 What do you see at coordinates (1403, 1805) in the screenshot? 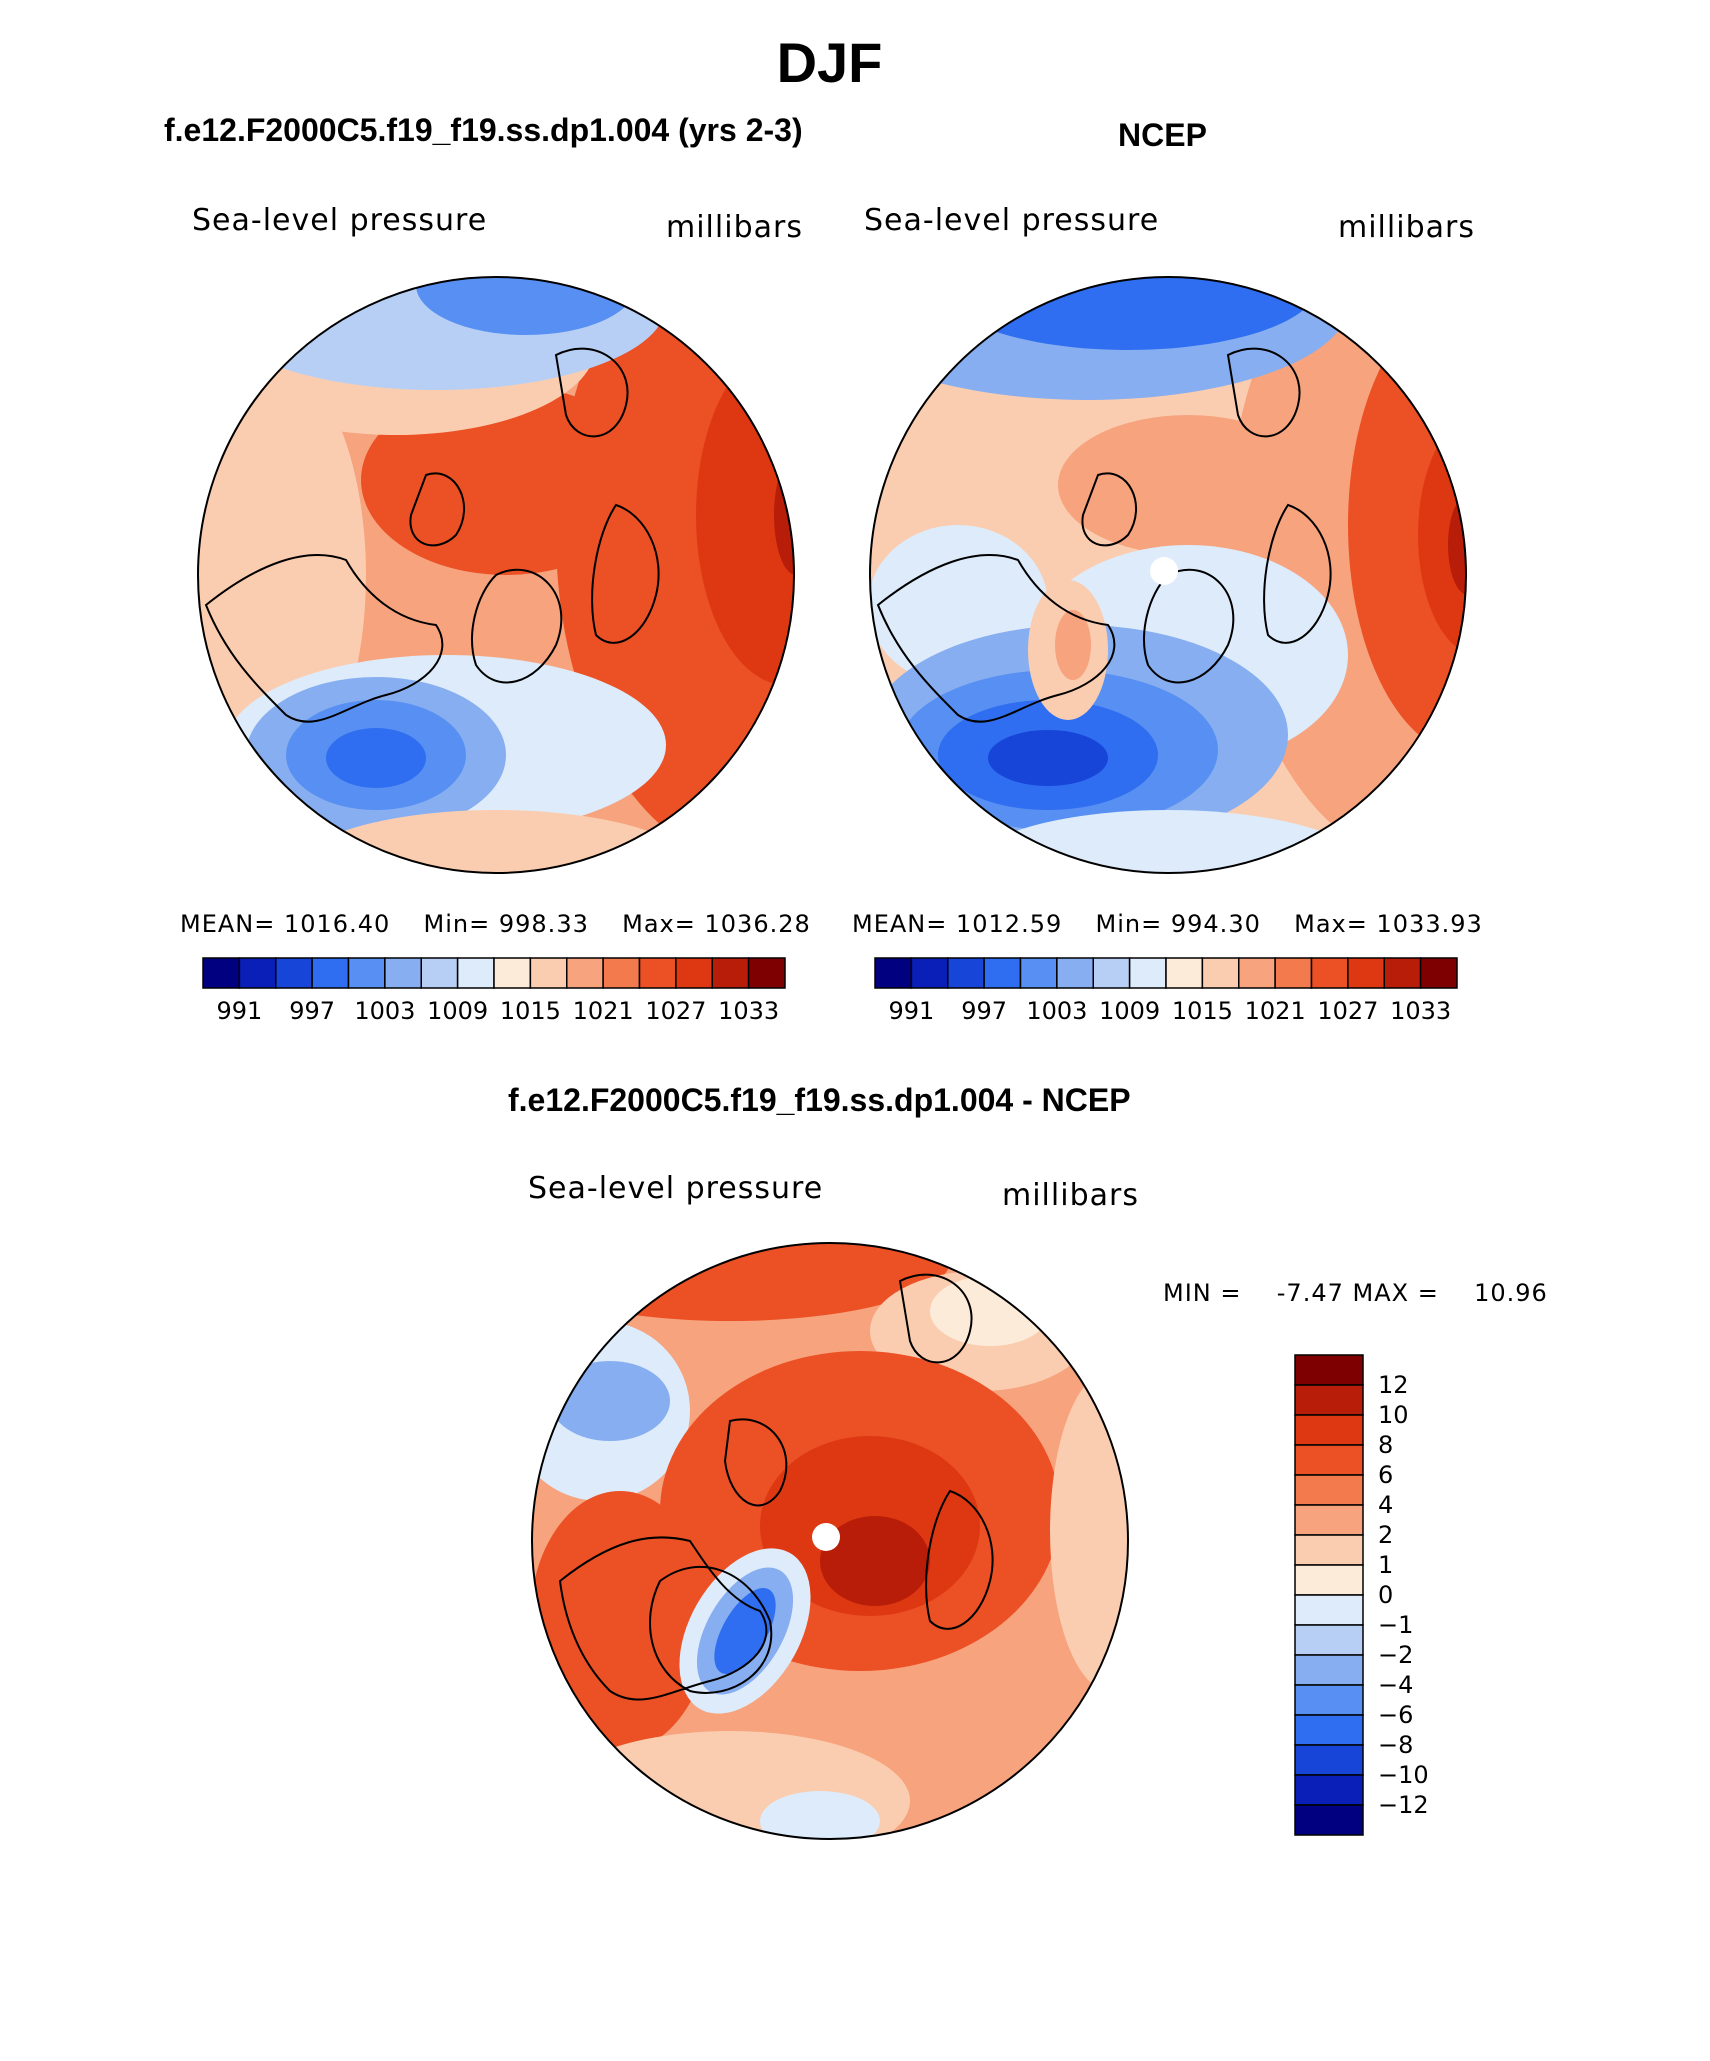
I see `colorbar-tick-label: −12` at bounding box center [1403, 1805].